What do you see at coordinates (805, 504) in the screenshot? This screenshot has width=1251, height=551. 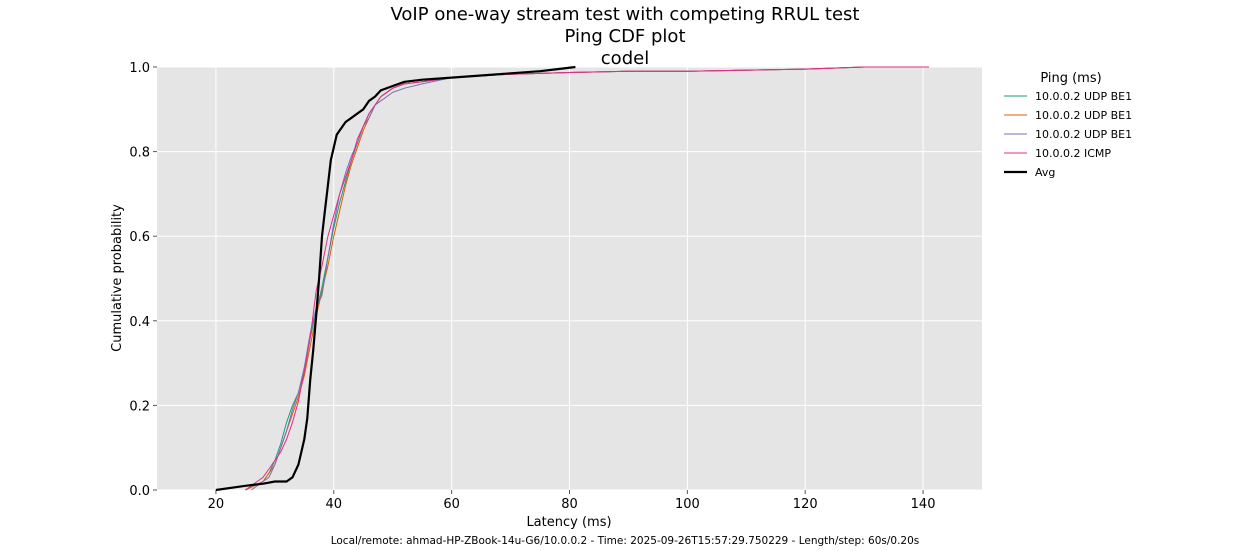 I see `x-tick-label: 120` at bounding box center [805, 504].